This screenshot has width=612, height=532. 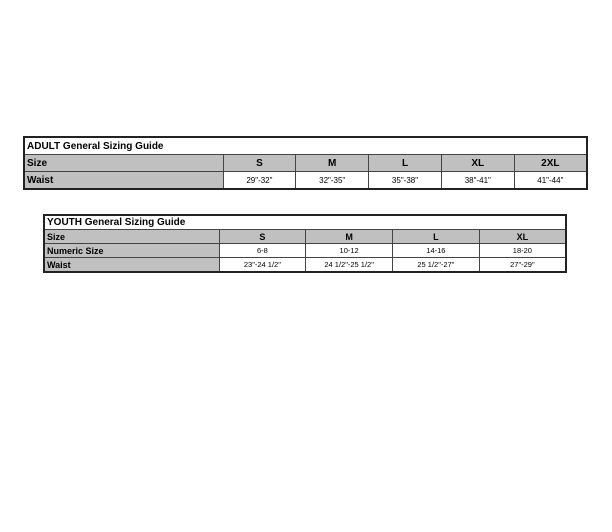 I want to click on numeric-cell: 18-20, so click(x=522, y=250).